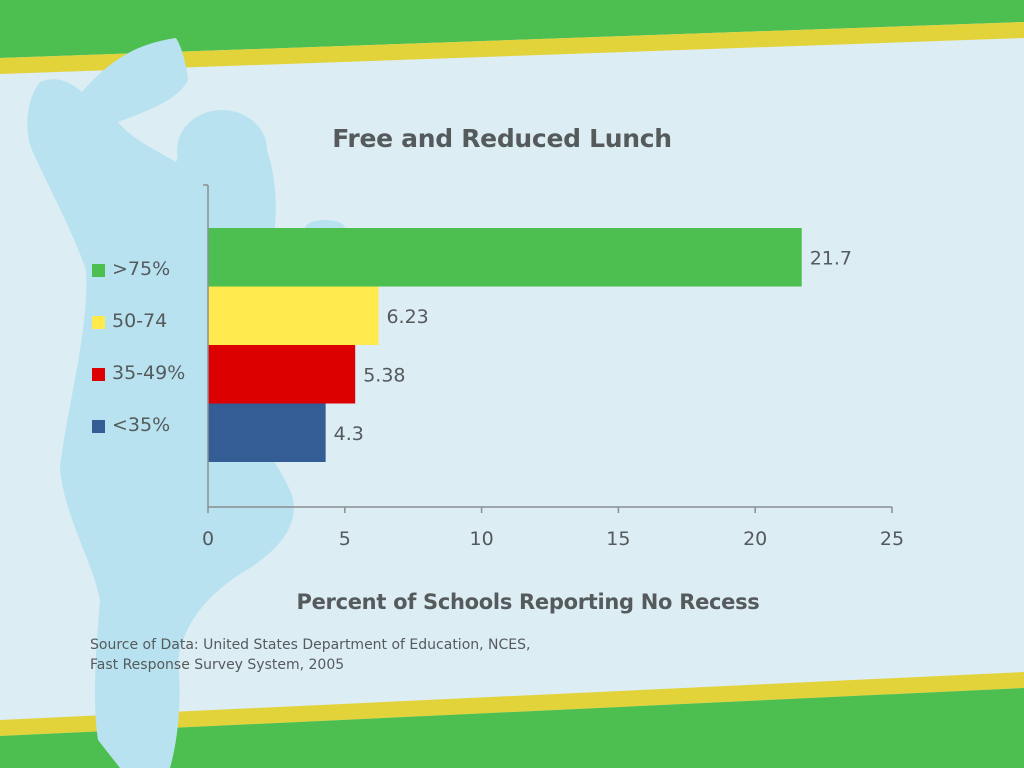  Describe the element at coordinates (892, 539) in the screenshot. I see `x-tick-label: 25` at that location.